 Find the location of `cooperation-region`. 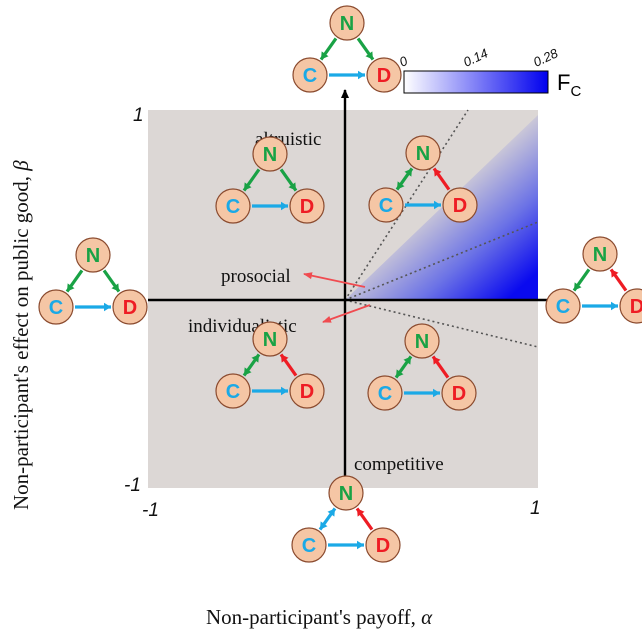

cooperation-region is located at coordinates (441, 207).